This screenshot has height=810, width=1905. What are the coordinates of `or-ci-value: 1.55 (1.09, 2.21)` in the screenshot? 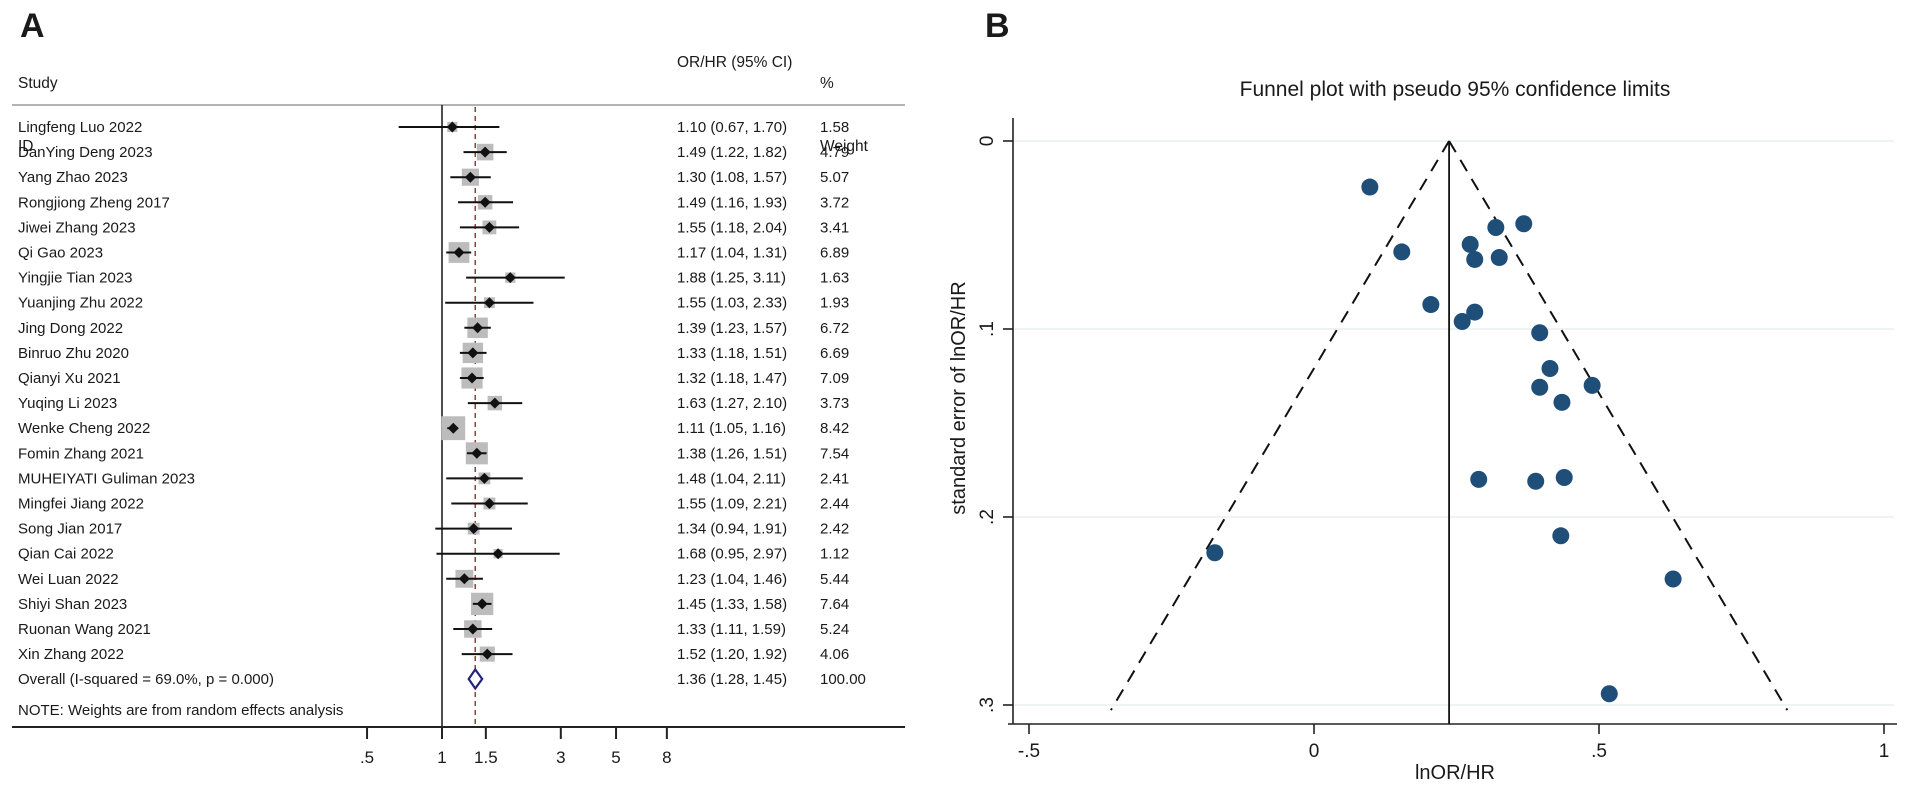 It's located at (732, 504).